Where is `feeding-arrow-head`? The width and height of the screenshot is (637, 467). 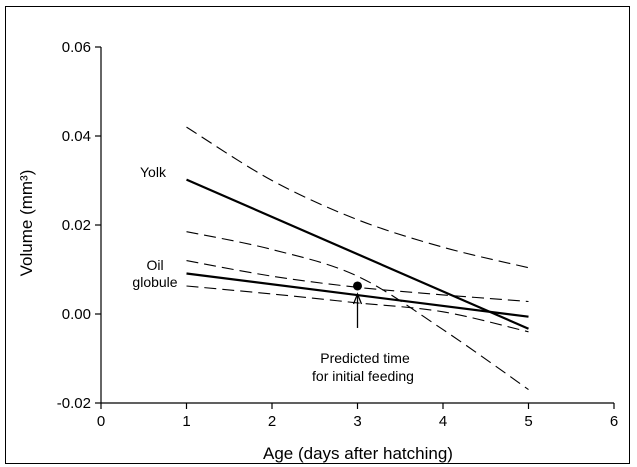 feeding-arrow-head is located at coordinates (357, 298).